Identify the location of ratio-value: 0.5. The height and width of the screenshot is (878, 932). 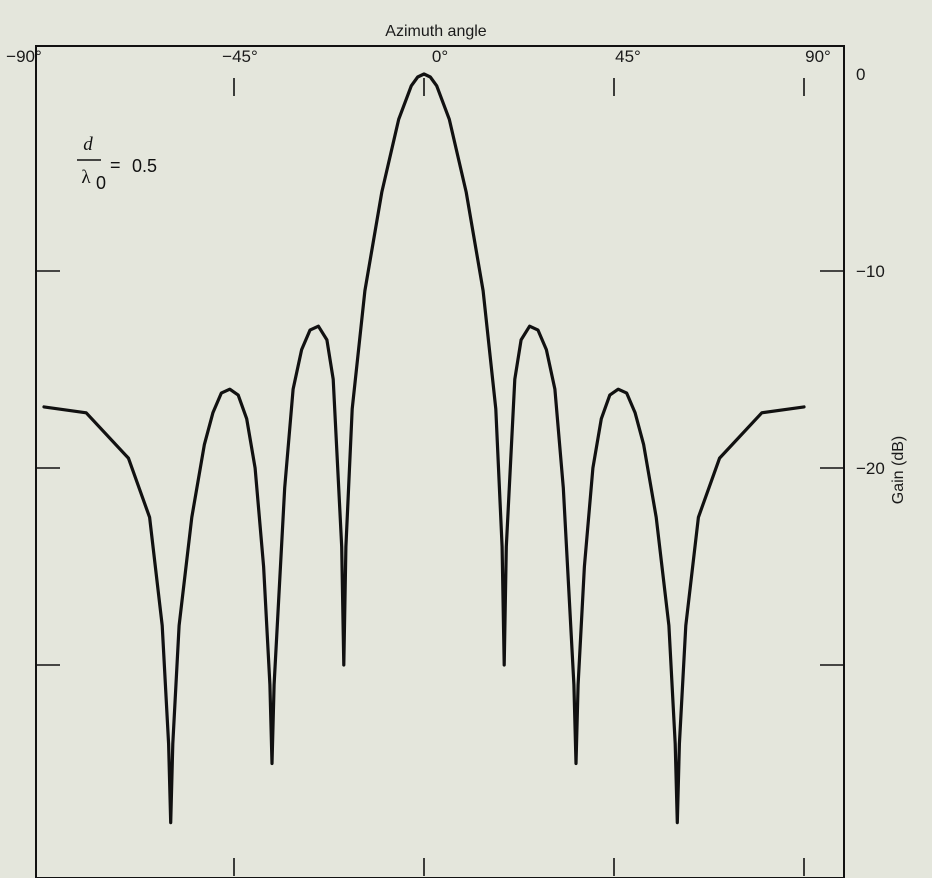
(144, 166).